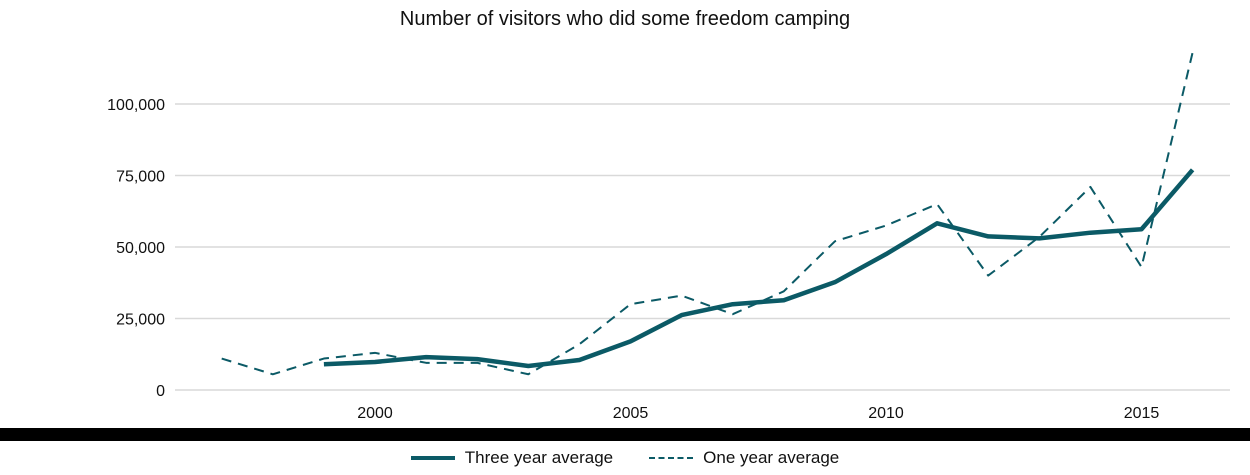 The image size is (1250, 475). I want to click on x-tick-label: 2015, so click(1142, 413).